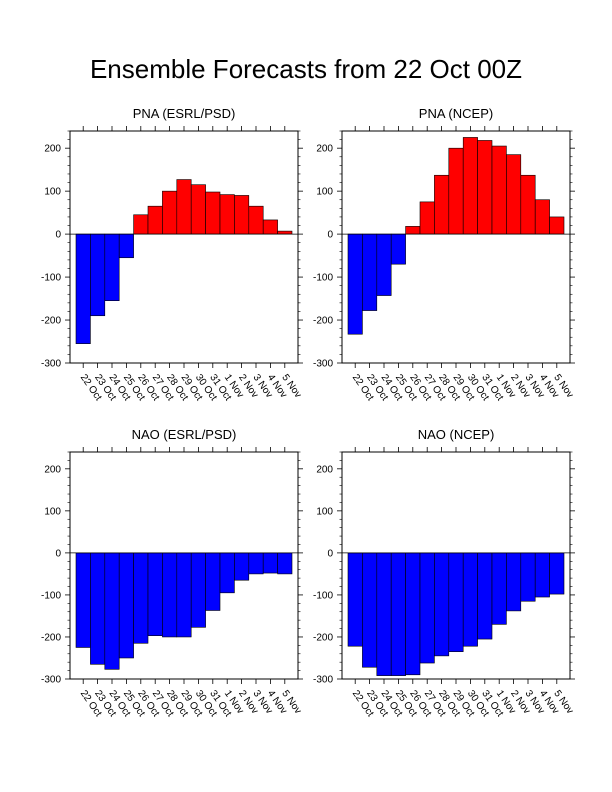  Describe the element at coordinates (184, 113) in the screenshot. I see `panel-title: PNA (ESRL/PSD)` at that location.